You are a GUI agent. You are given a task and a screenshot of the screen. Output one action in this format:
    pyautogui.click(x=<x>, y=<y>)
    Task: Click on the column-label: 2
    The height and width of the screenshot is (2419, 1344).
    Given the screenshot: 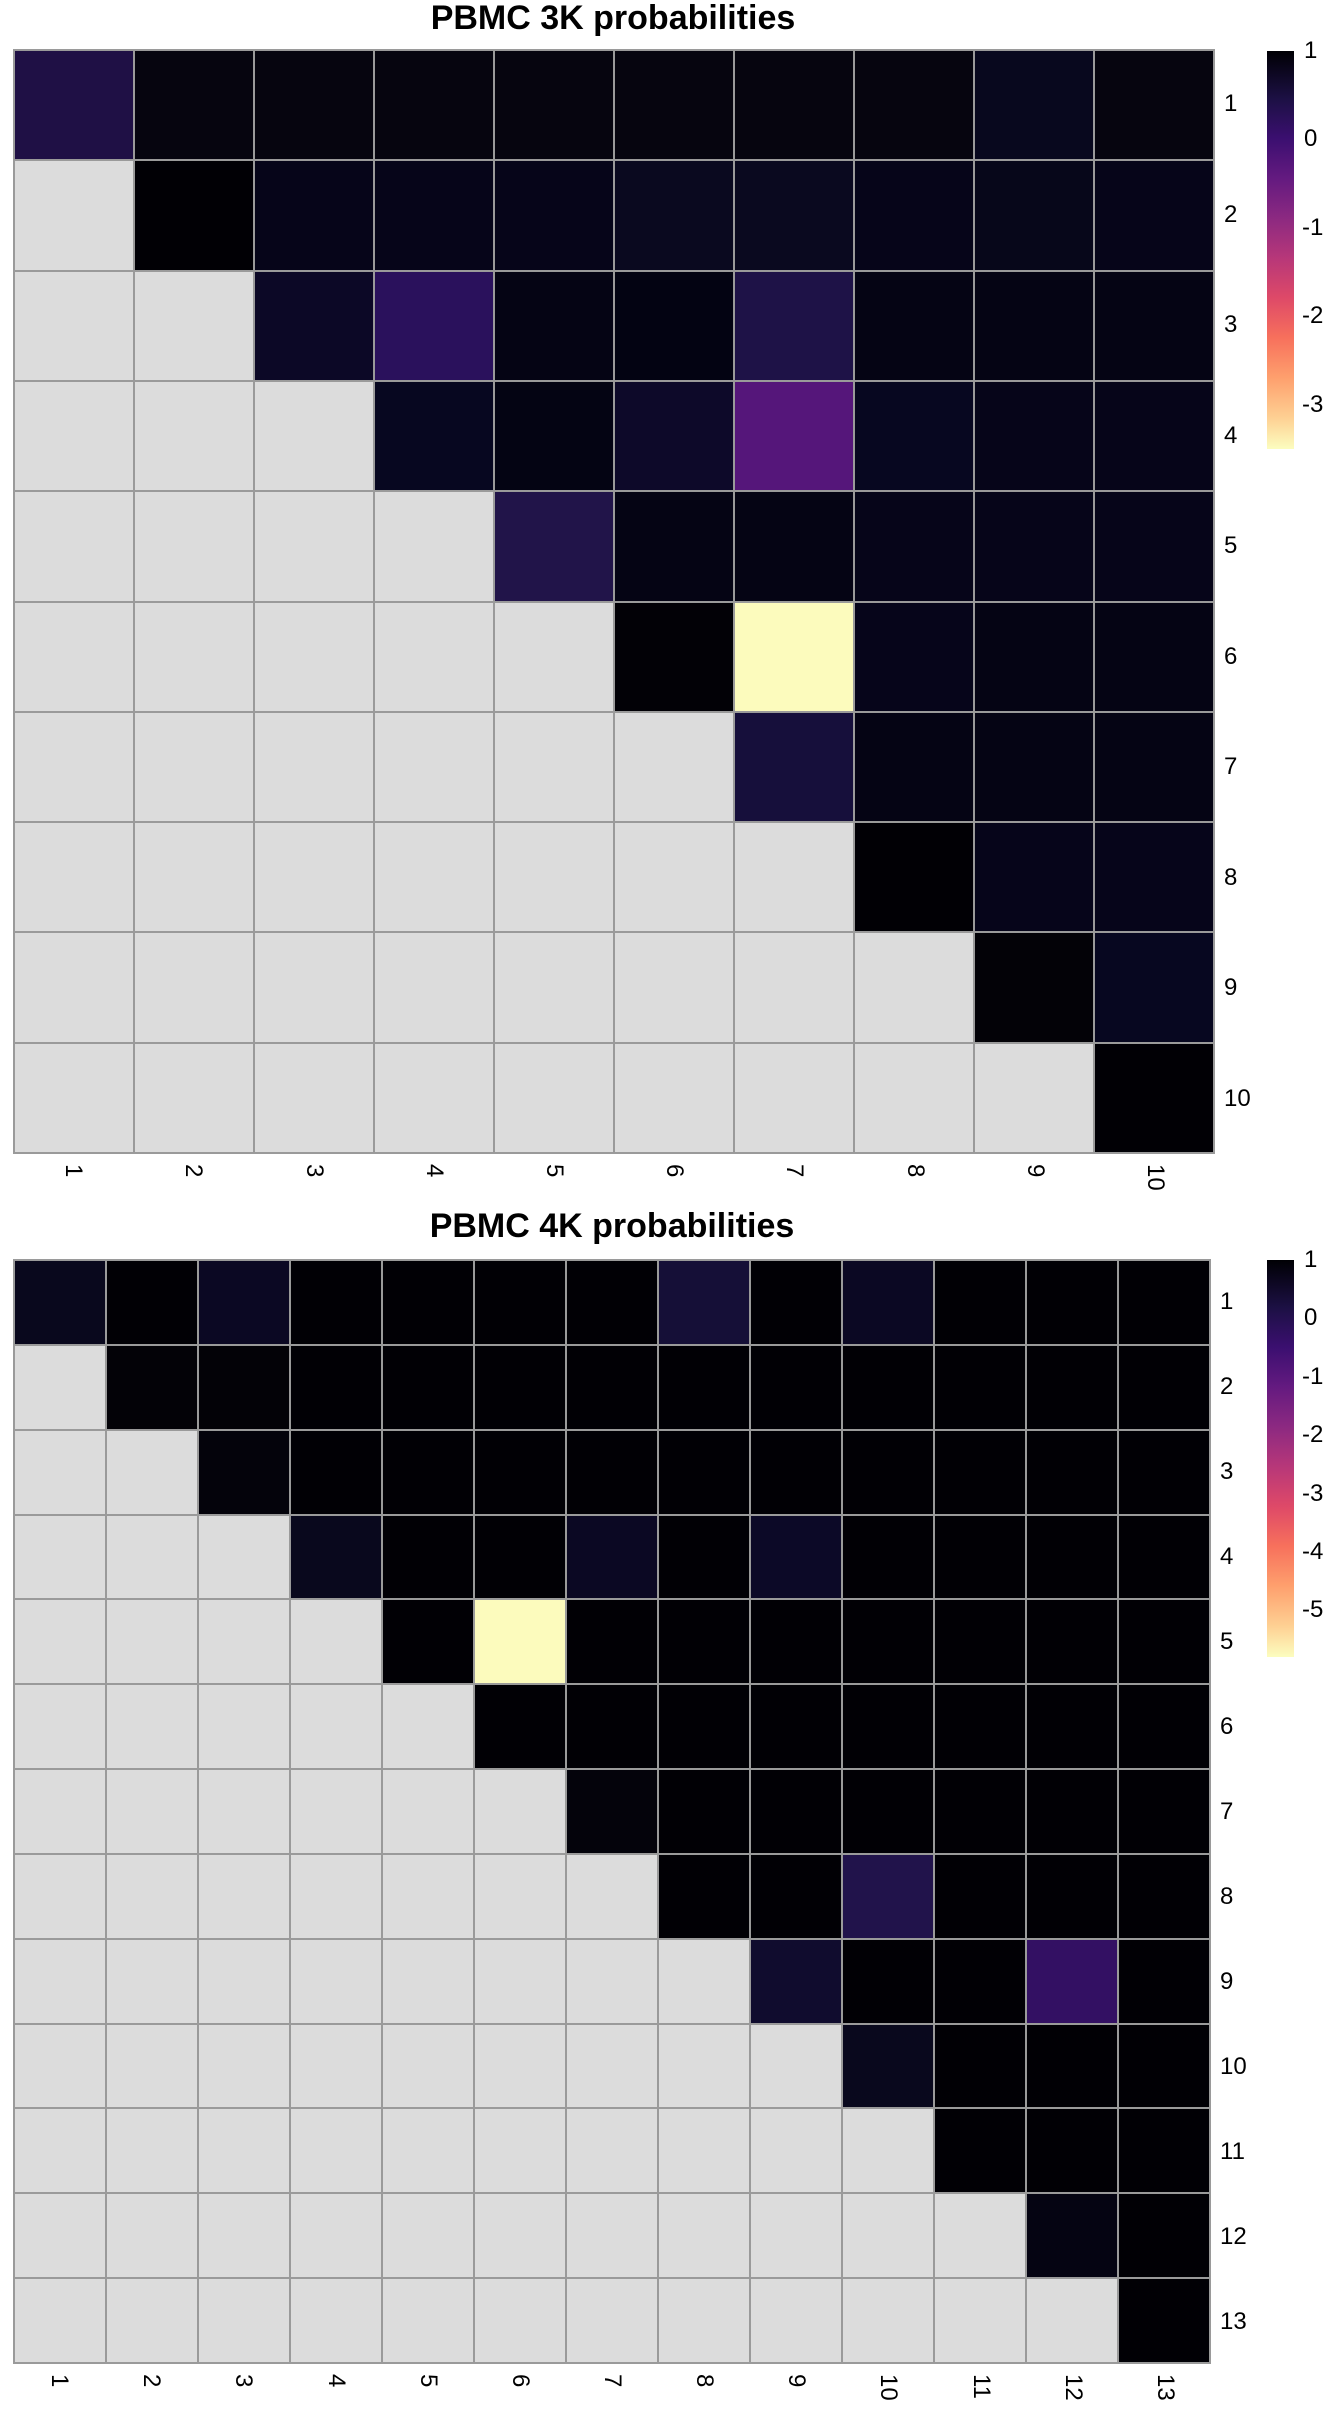 What is the action you would take?
    pyautogui.click(x=194, y=1171)
    